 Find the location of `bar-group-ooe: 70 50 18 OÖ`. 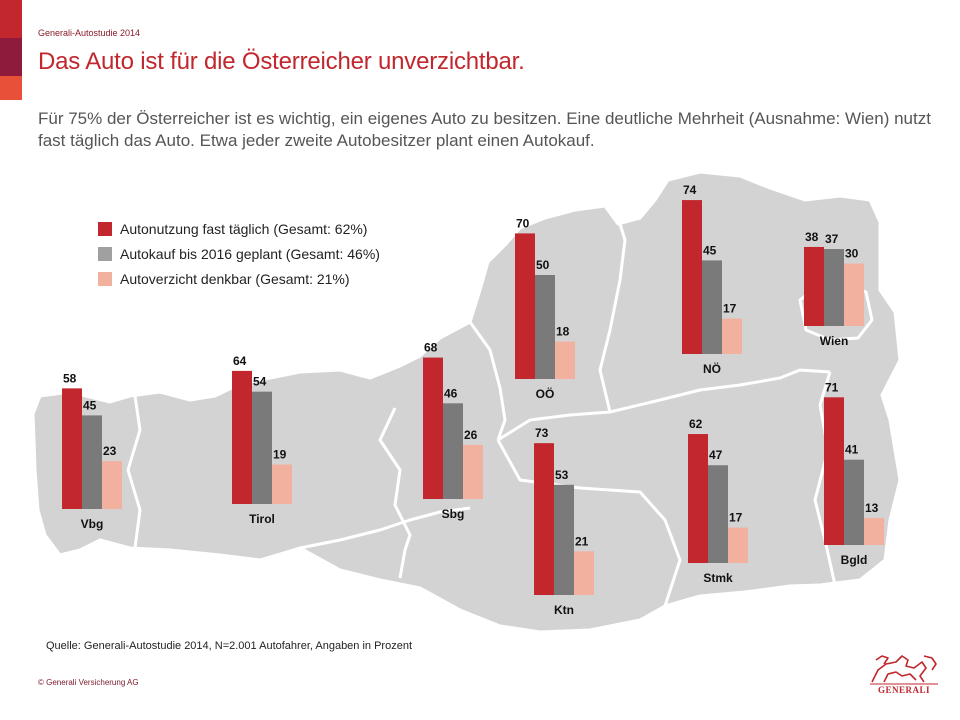

bar-group-ooe: 70 50 18 OÖ is located at coordinates (545, 308).